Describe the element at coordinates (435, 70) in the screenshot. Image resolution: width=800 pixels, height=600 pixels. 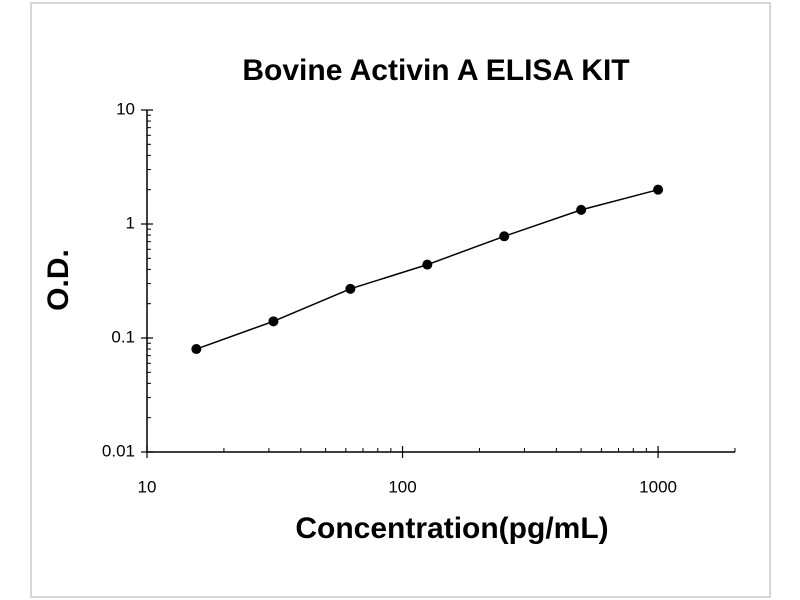
I see `chart-title: Bovine Activin A ELISA KIT` at that location.